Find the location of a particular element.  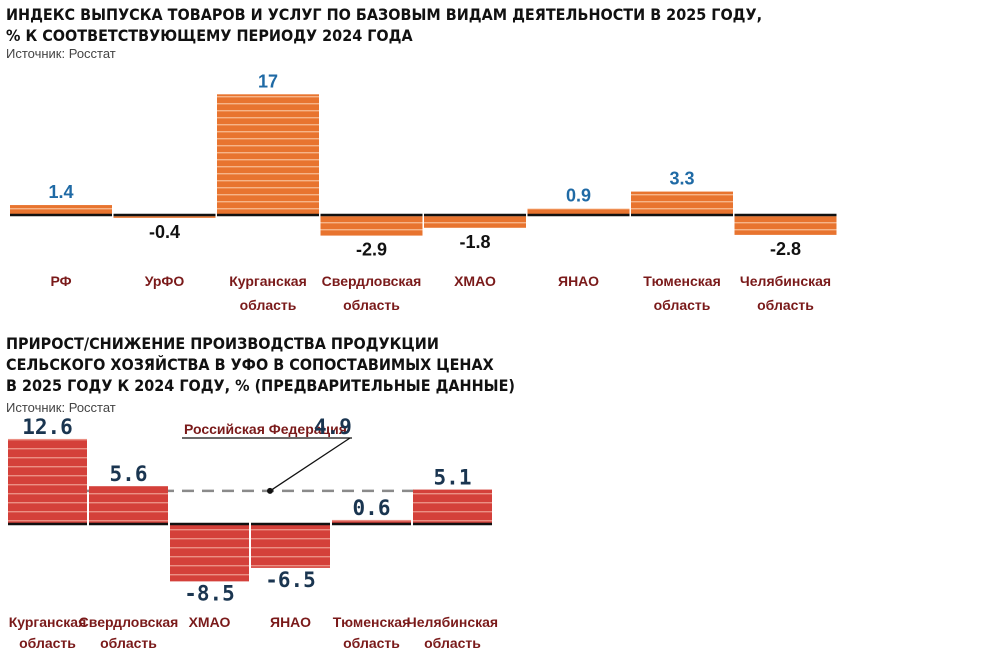

chart1-category-label: Курганская is located at coordinates (268, 281).